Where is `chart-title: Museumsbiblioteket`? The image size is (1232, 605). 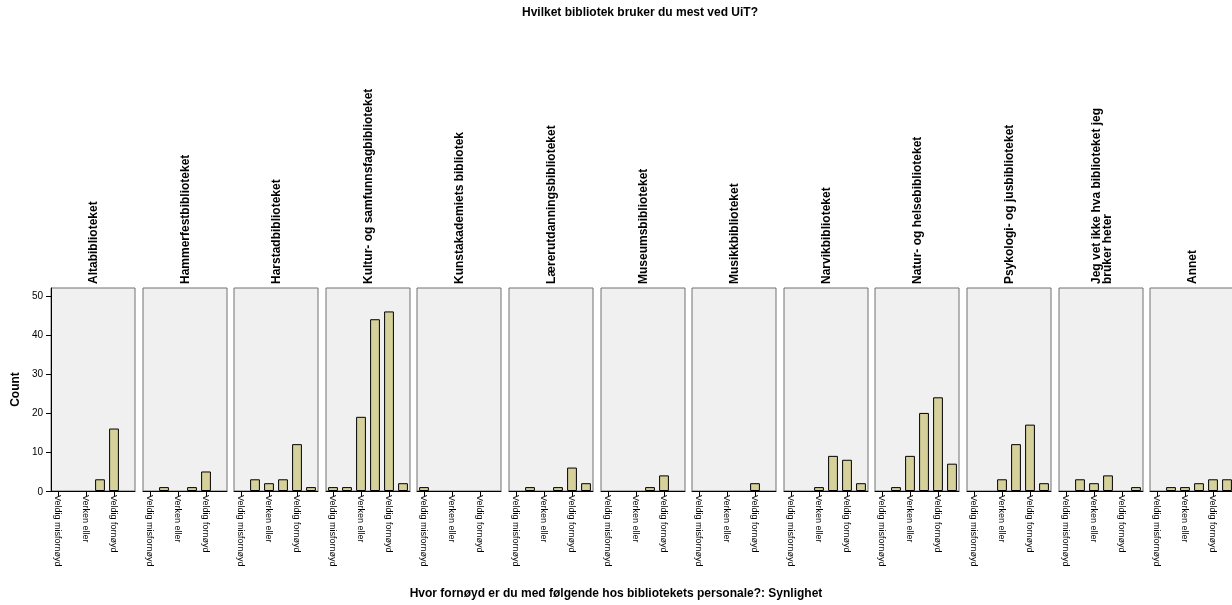 chart-title: Museumsbiblioteket is located at coordinates (642, 226).